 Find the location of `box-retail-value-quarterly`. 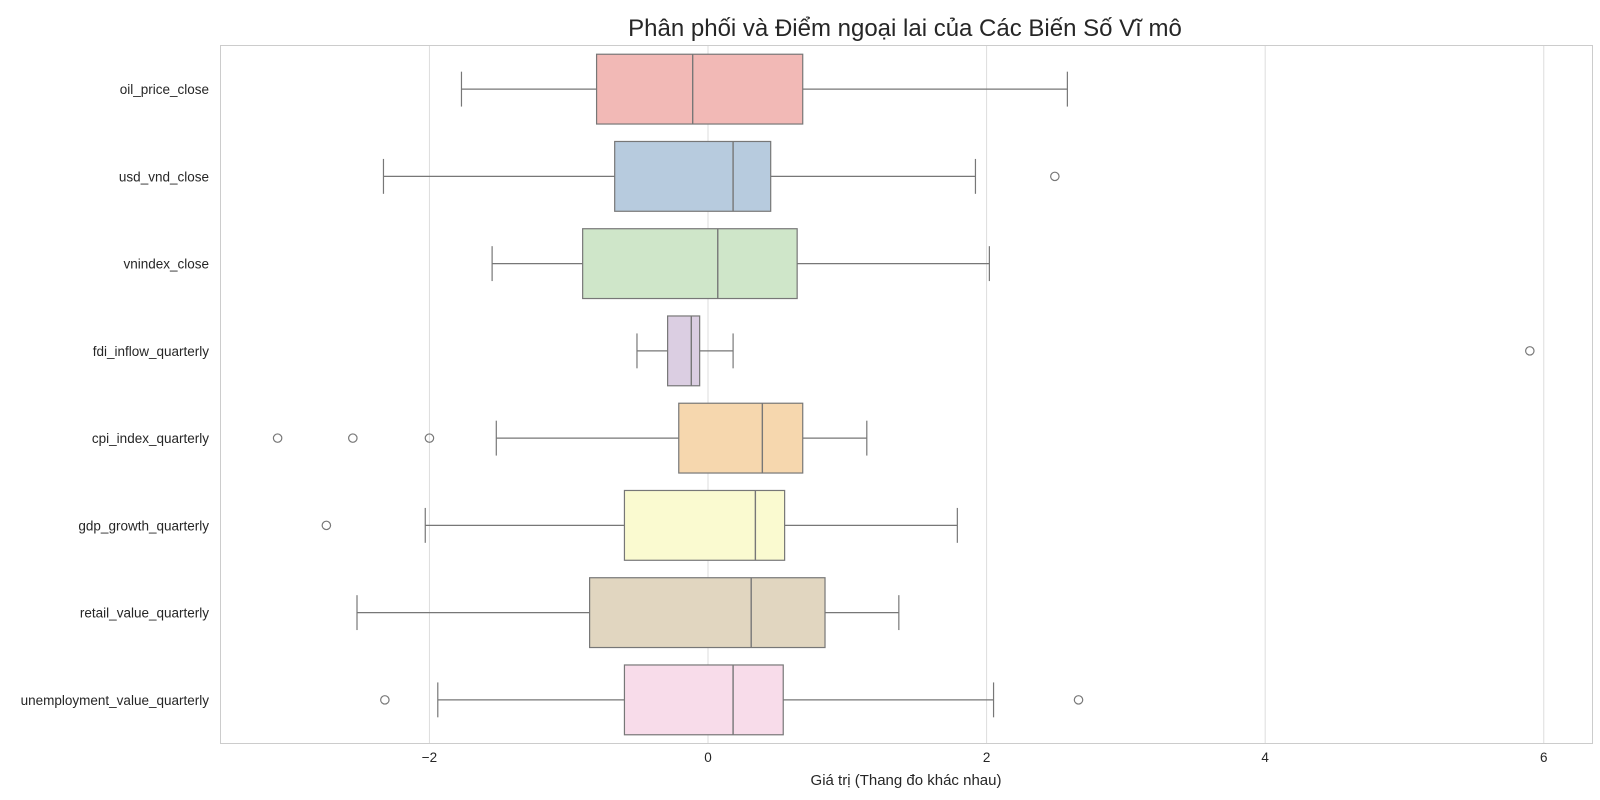

box-retail-value-quarterly is located at coordinates (628, 613).